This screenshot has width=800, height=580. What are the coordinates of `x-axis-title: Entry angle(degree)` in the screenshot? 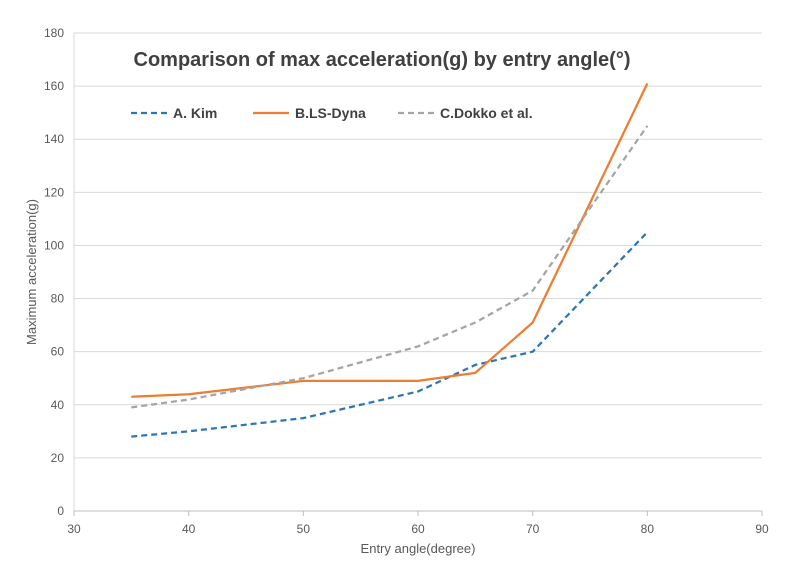 It's located at (418, 548).